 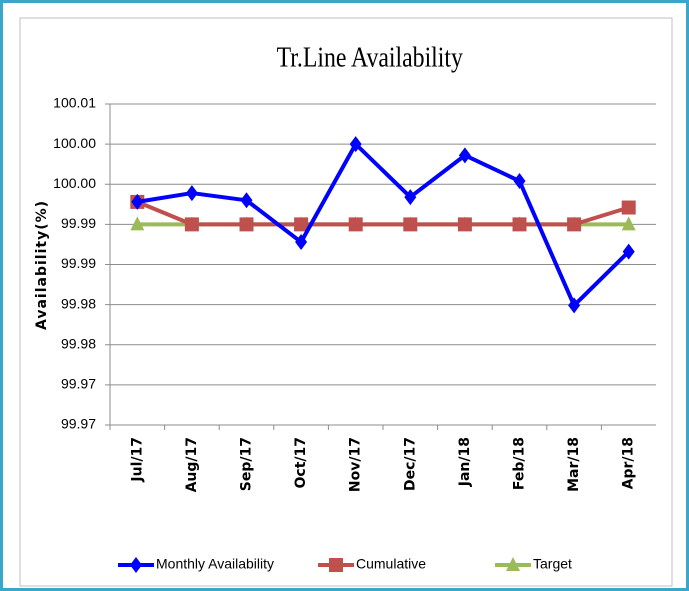 What do you see at coordinates (192, 464) in the screenshot?
I see `x-tick-label: Aug/17` at bounding box center [192, 464].